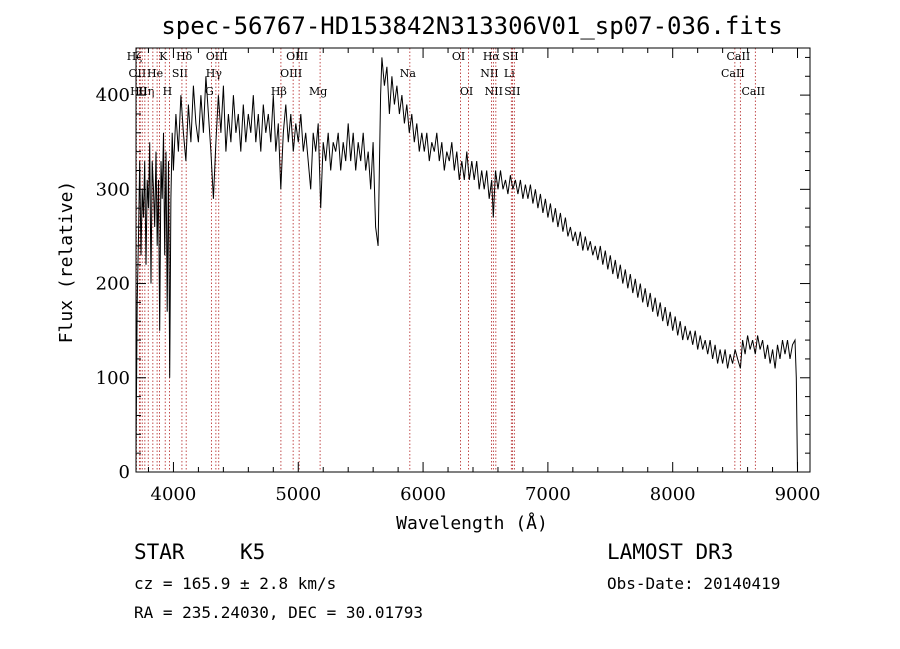  What do you see at coordinates (279, 91) in the screenshot?
I see `line-marker-label: Hβ` at bounding box center [279, 91].